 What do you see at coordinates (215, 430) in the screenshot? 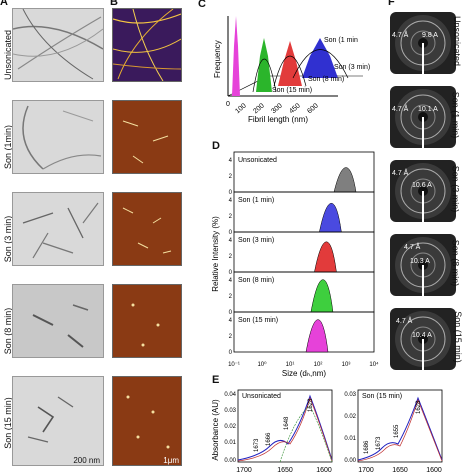
I see `panel-e-ylabel: Absorbance (AU)` at bounding box center [215, 430].